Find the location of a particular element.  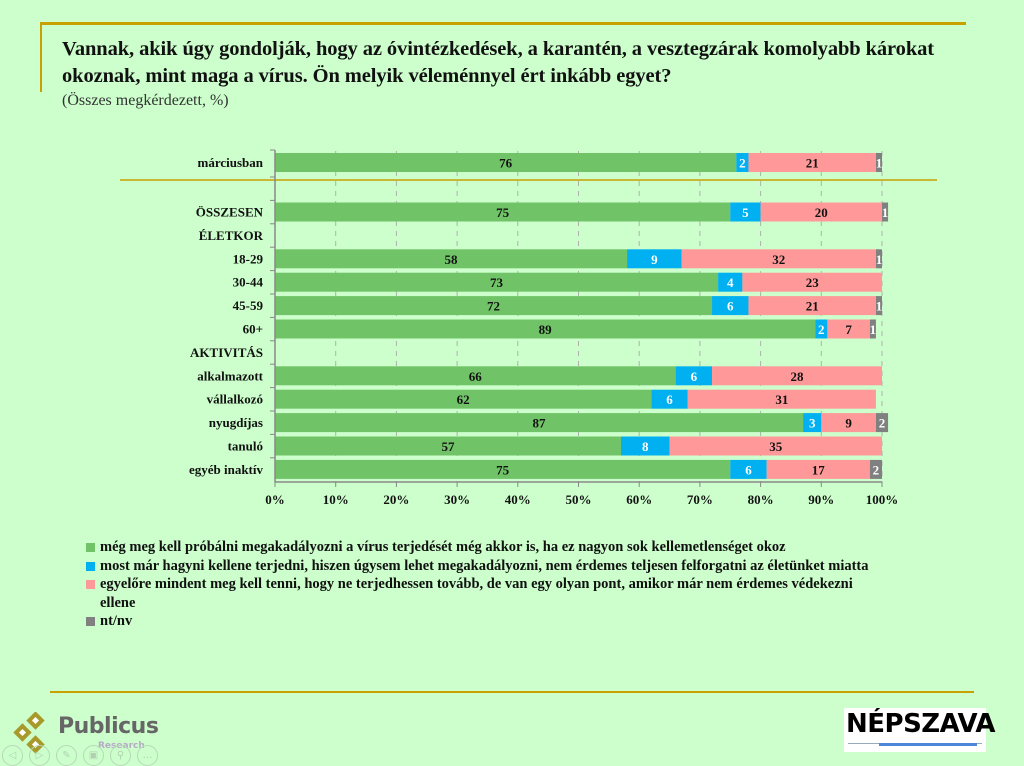

value-label: 7 is located at coordinates (848, 329).